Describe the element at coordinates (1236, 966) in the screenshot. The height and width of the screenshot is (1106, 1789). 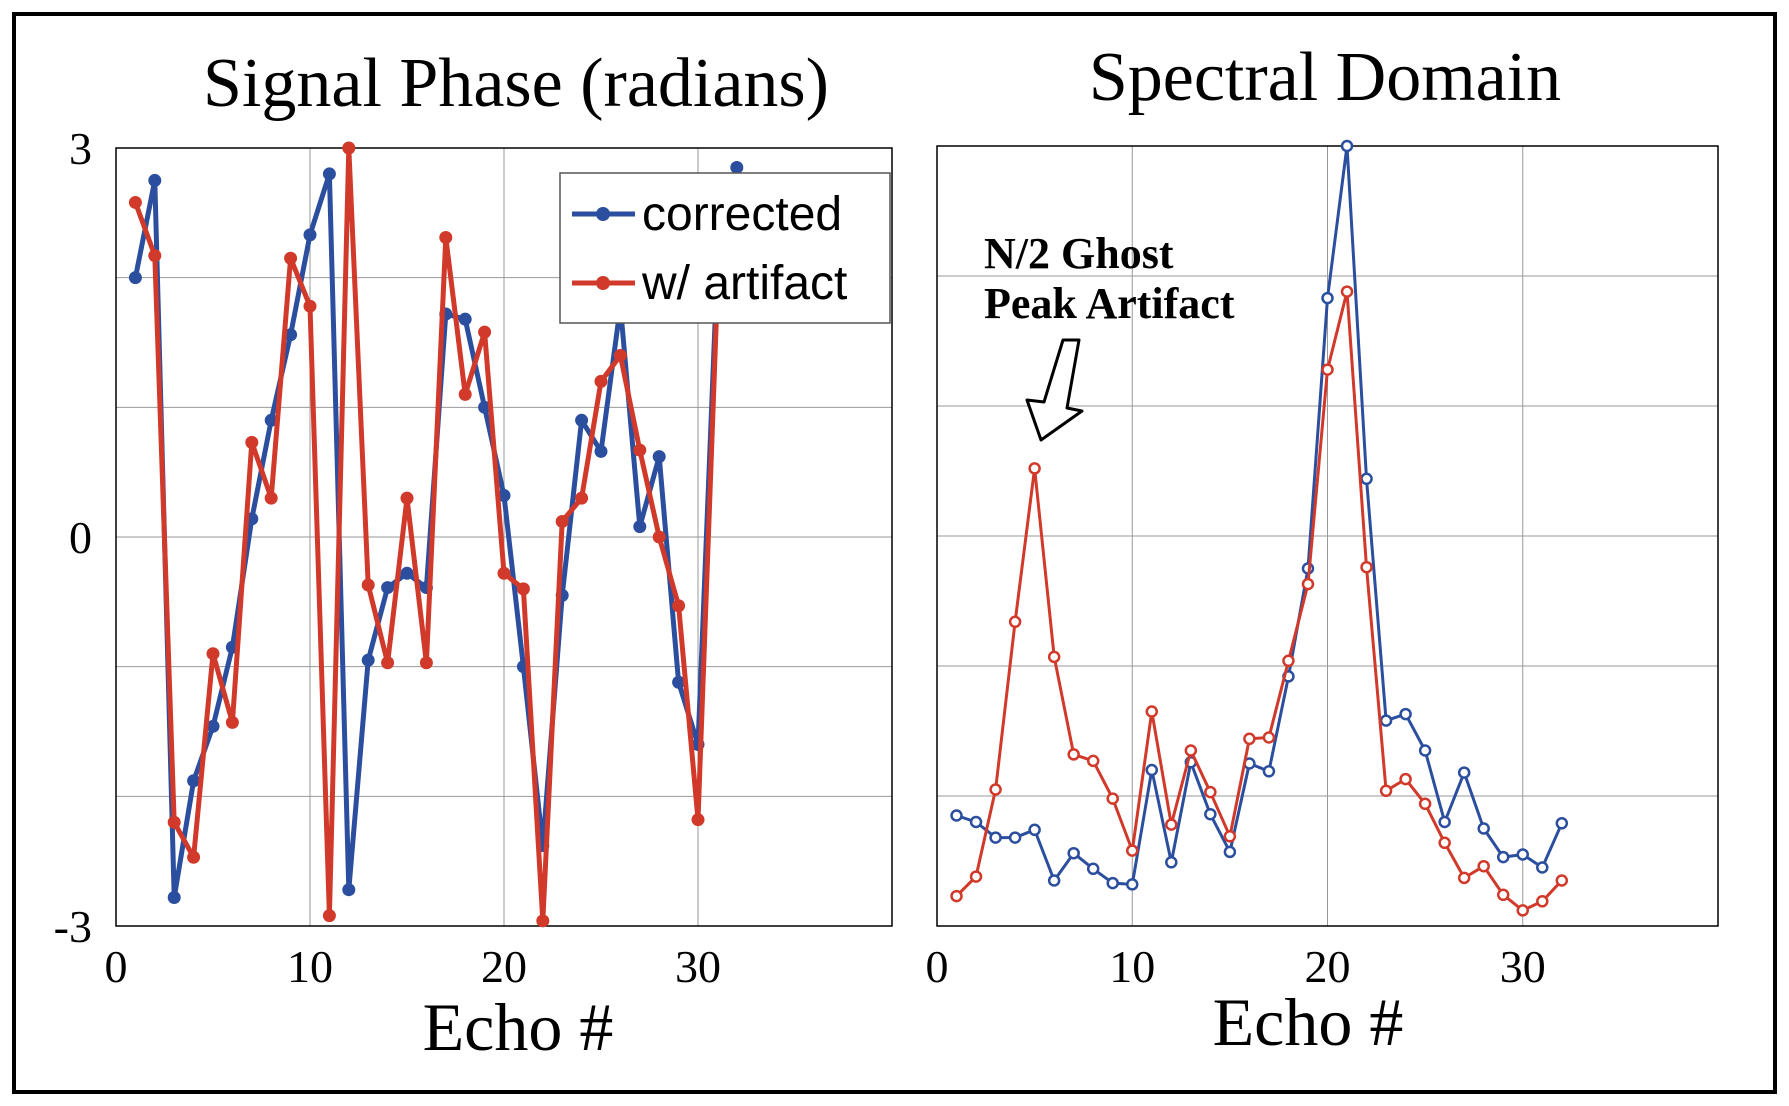
I see `spectral-domain-tick-labels: 0 10 20 30` at that location.